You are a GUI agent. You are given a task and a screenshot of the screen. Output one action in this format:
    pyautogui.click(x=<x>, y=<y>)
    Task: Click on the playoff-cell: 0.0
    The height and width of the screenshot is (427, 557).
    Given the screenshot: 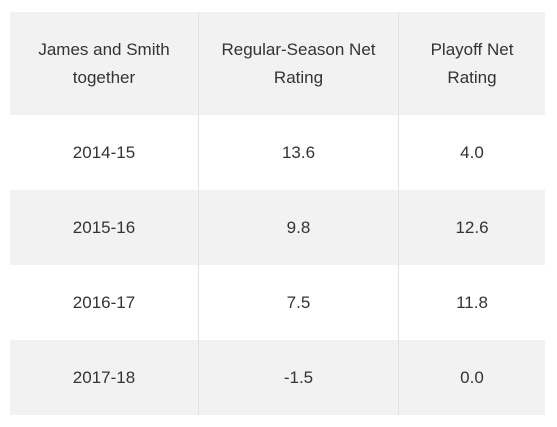 What is the action you would take?
    pyautogui.click(x=471, y=377)
    